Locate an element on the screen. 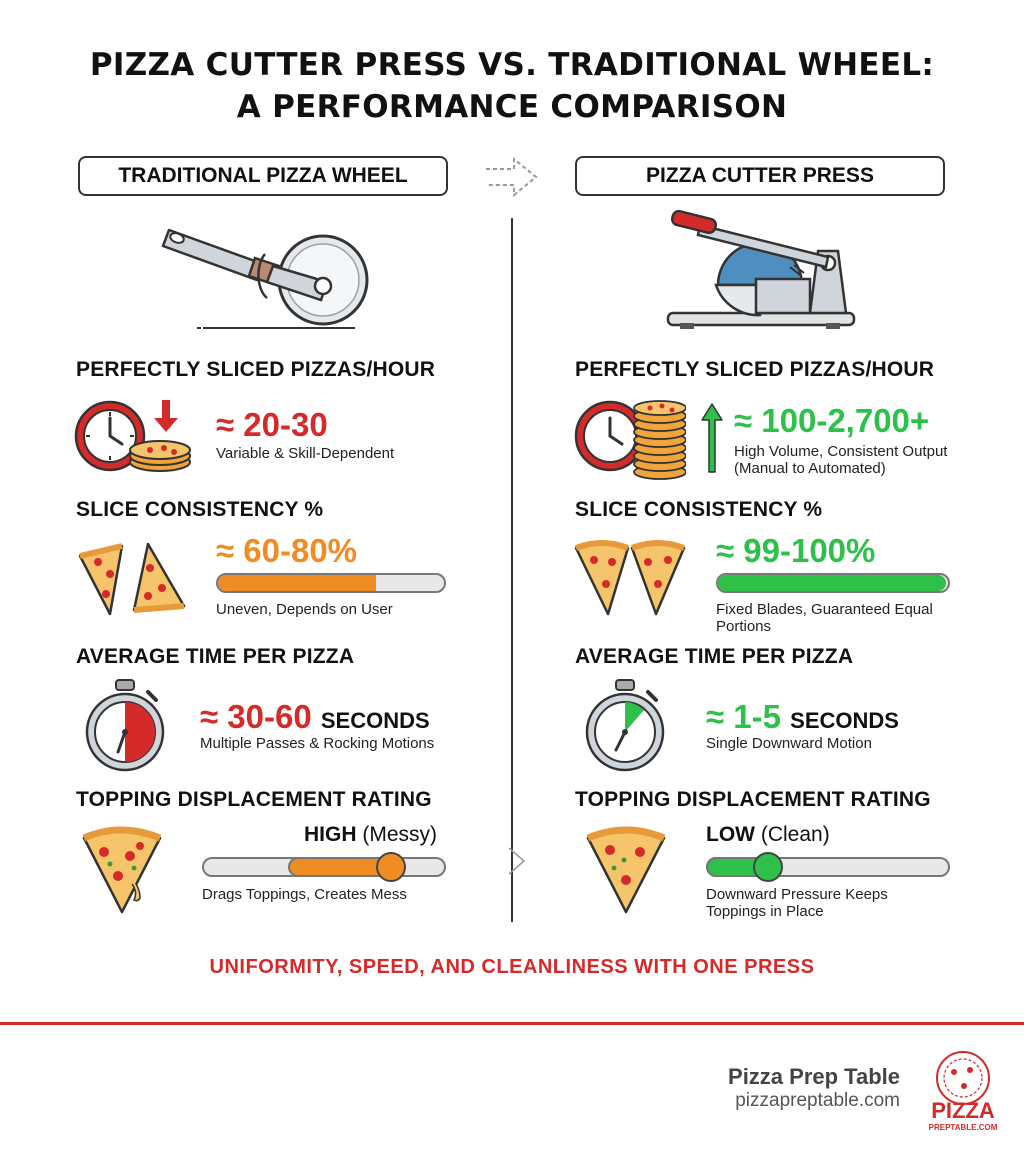 The width and height of the screenshot is (1024, 1154). left-pizzas-per-hour-value: ≈ 20-30 is located at coordinates (272, 424).